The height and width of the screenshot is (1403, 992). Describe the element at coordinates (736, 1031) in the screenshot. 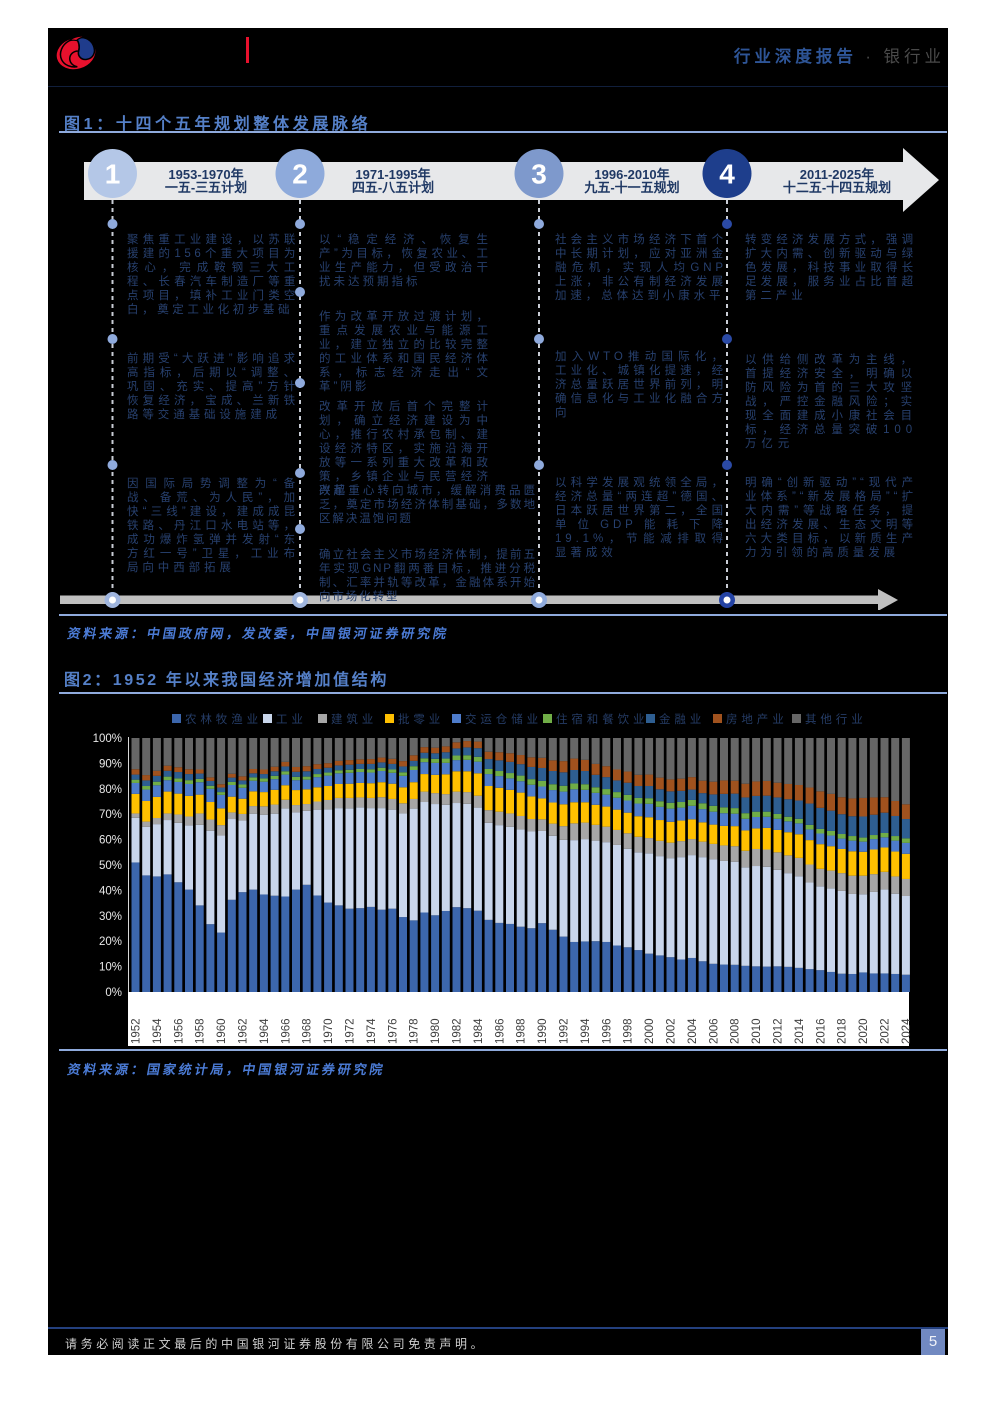

I see `svg-text: 2008` at that location.